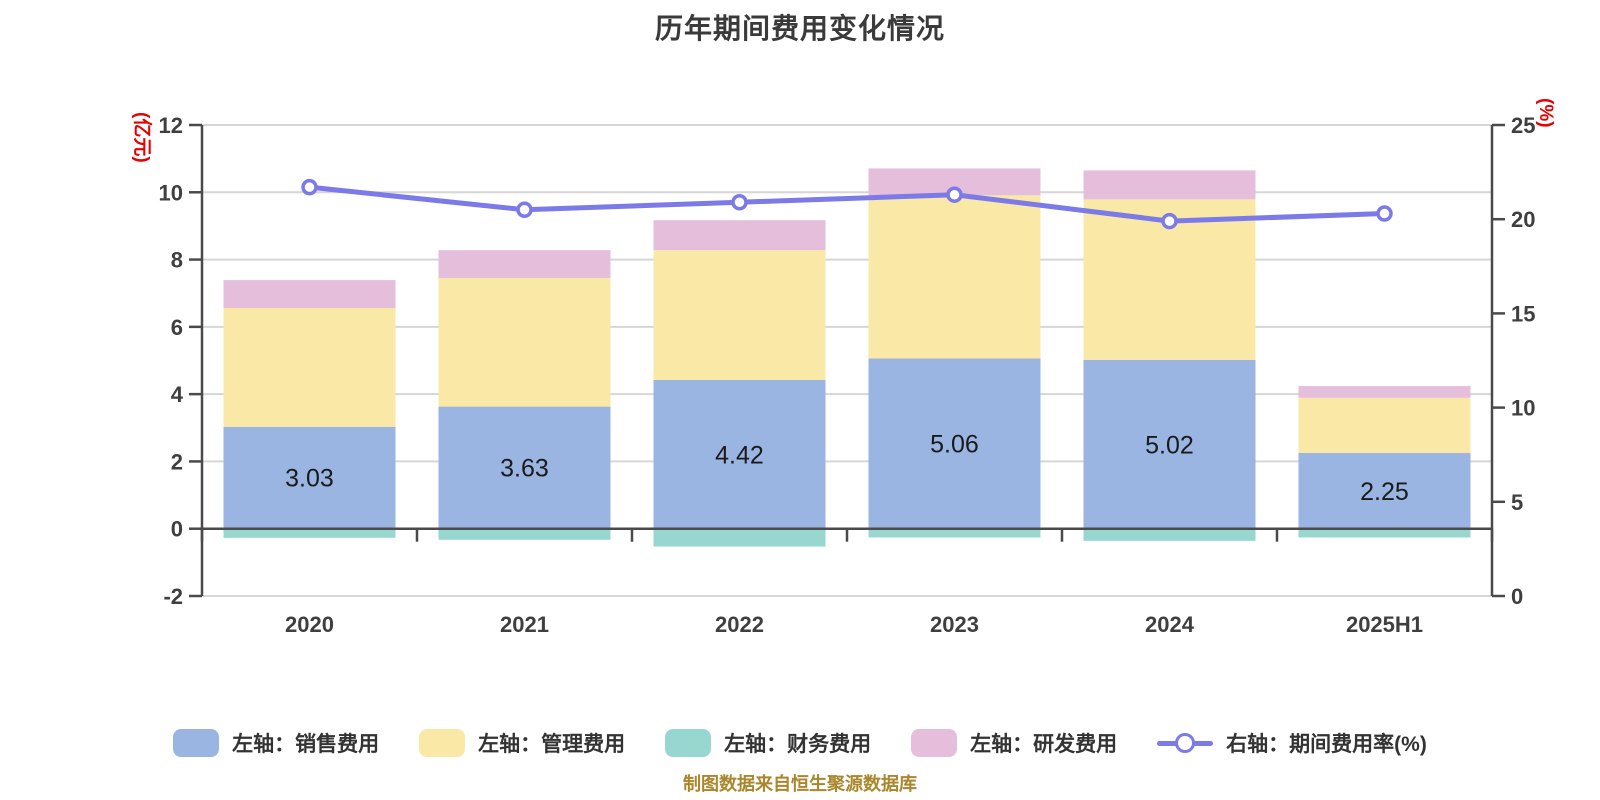 The image size is (1600, 800). I want to click on x-category-label: 2024, so click(1170, 624).